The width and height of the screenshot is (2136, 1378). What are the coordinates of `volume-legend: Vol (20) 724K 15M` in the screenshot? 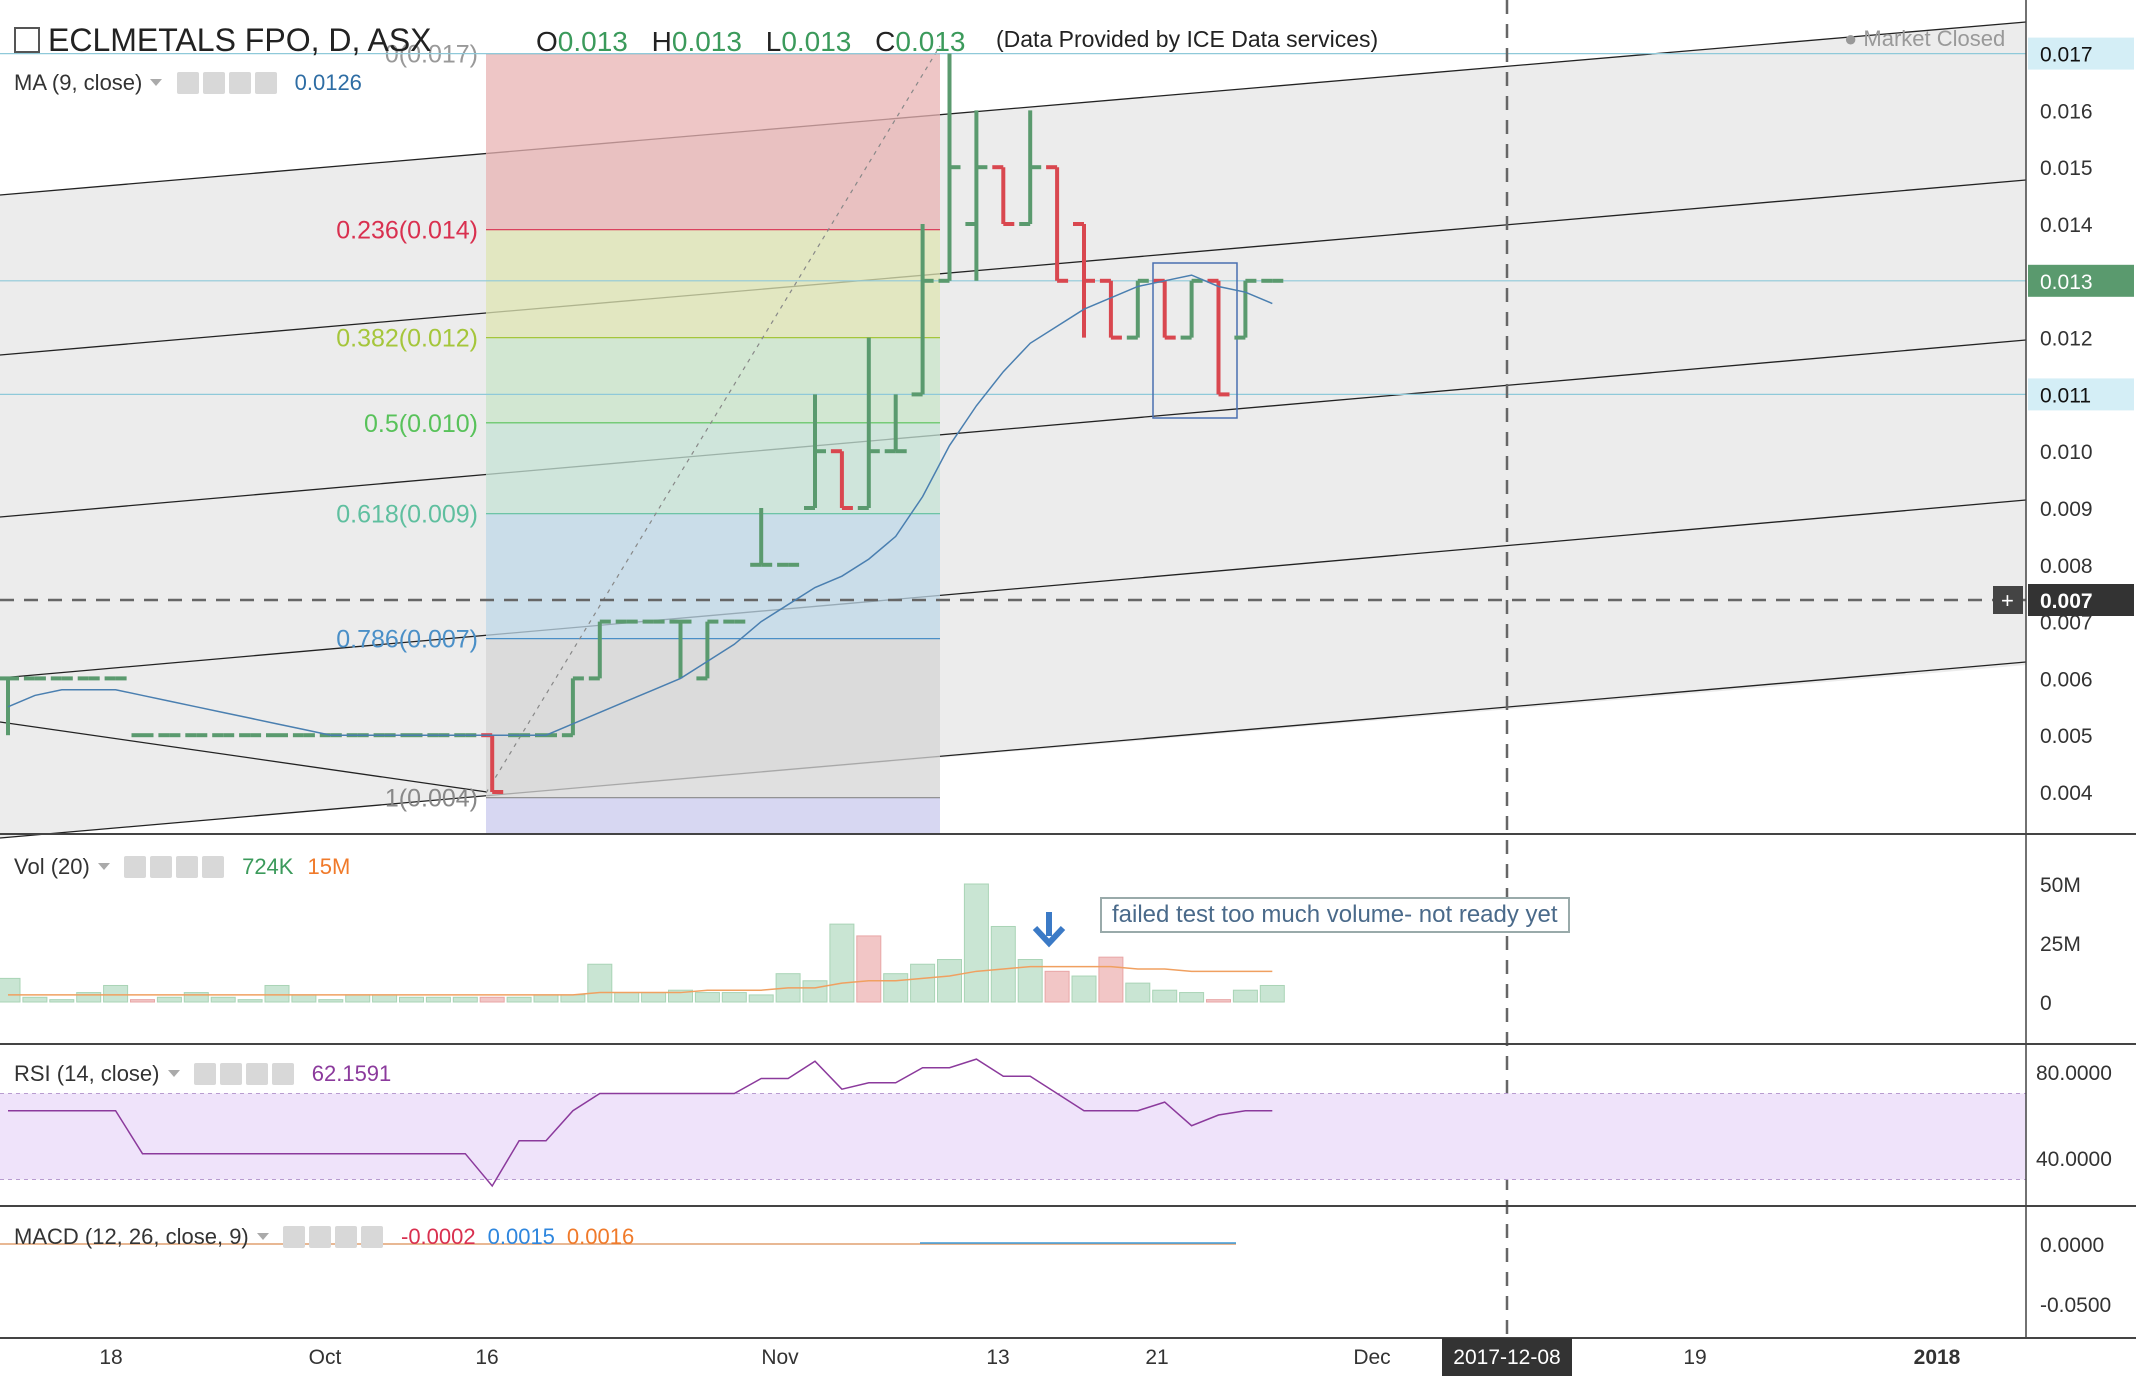 It's located at (182, 869).